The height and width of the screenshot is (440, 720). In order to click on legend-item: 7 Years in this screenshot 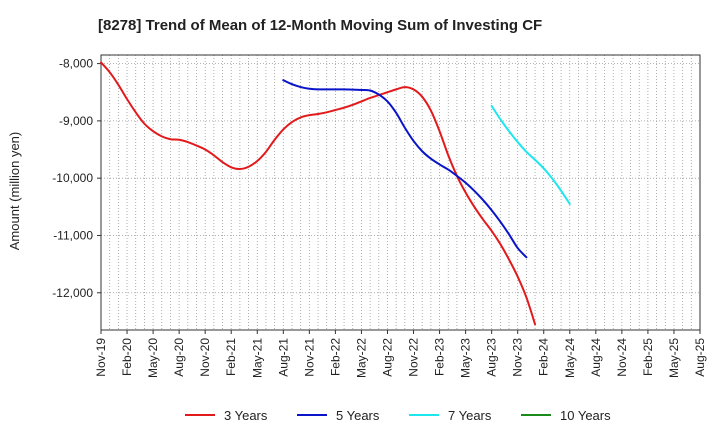, I will do `click(450, 415)`.